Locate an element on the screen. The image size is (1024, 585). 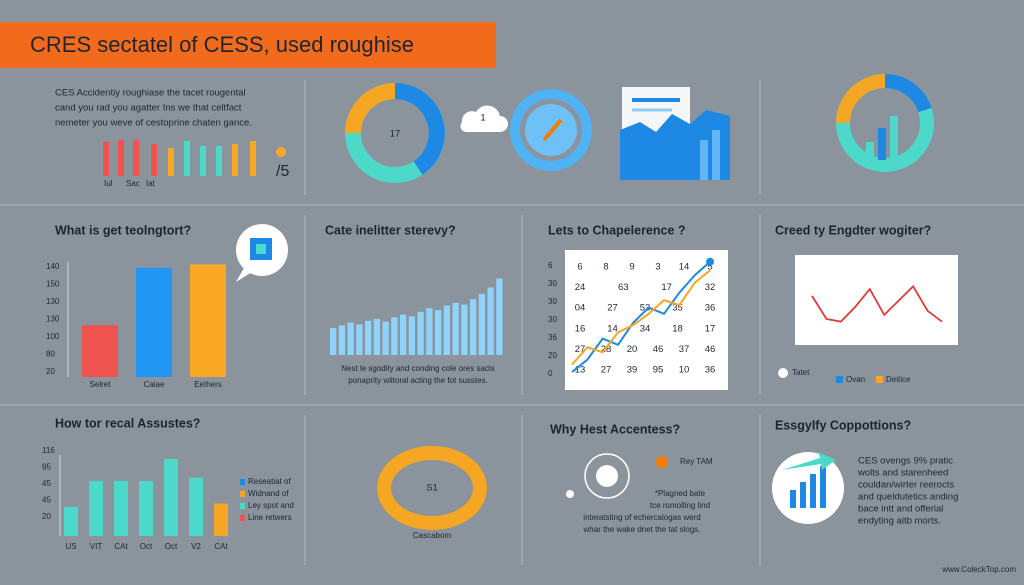
caption: Cascabom is located at coordinates (432, 535).